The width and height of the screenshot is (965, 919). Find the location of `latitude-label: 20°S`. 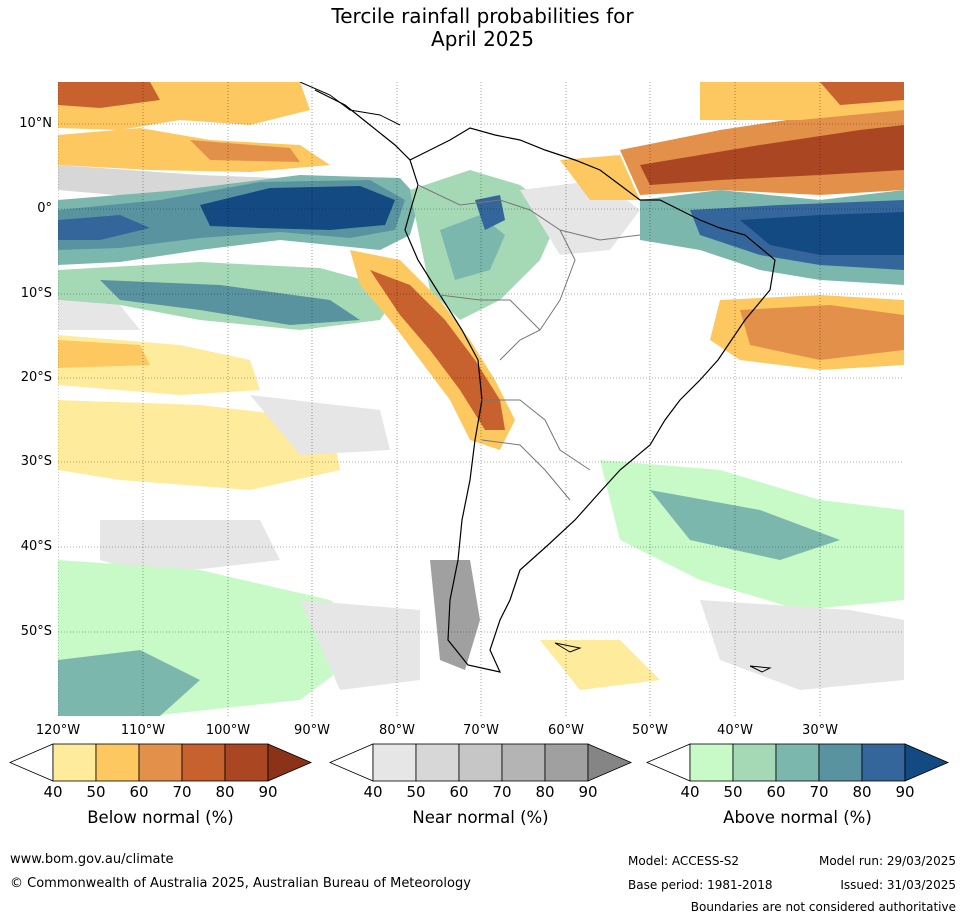

latitude-label: 20°S is located at coordinates (36, 377).